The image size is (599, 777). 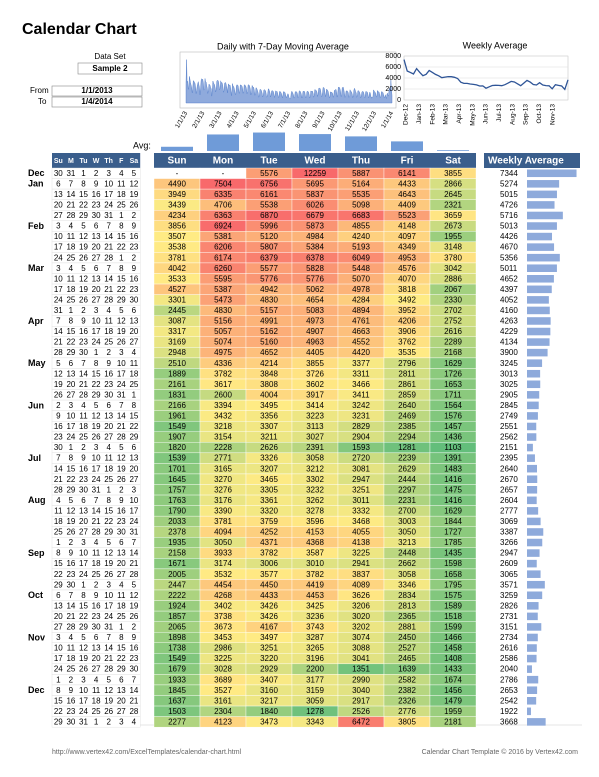 I want to click on cell-value: 5576, so click(x=269, y=173).